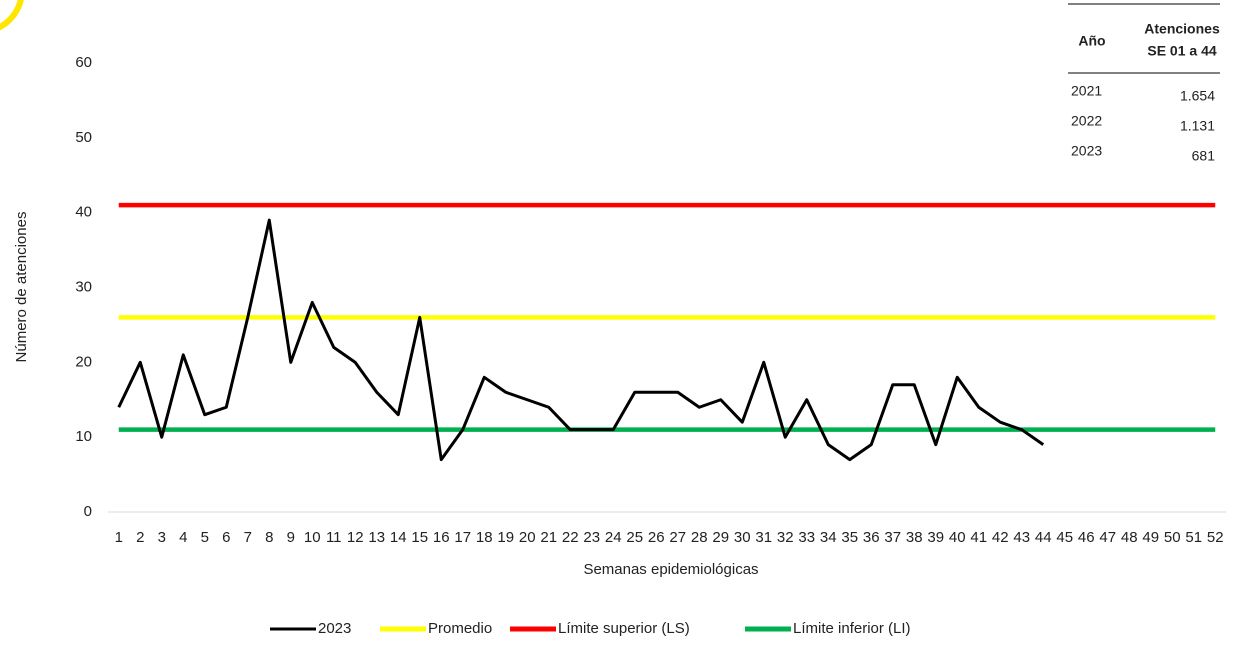 The image size is (1248, 646). I want to click on x-tick-label: 8, so click(269, 537).